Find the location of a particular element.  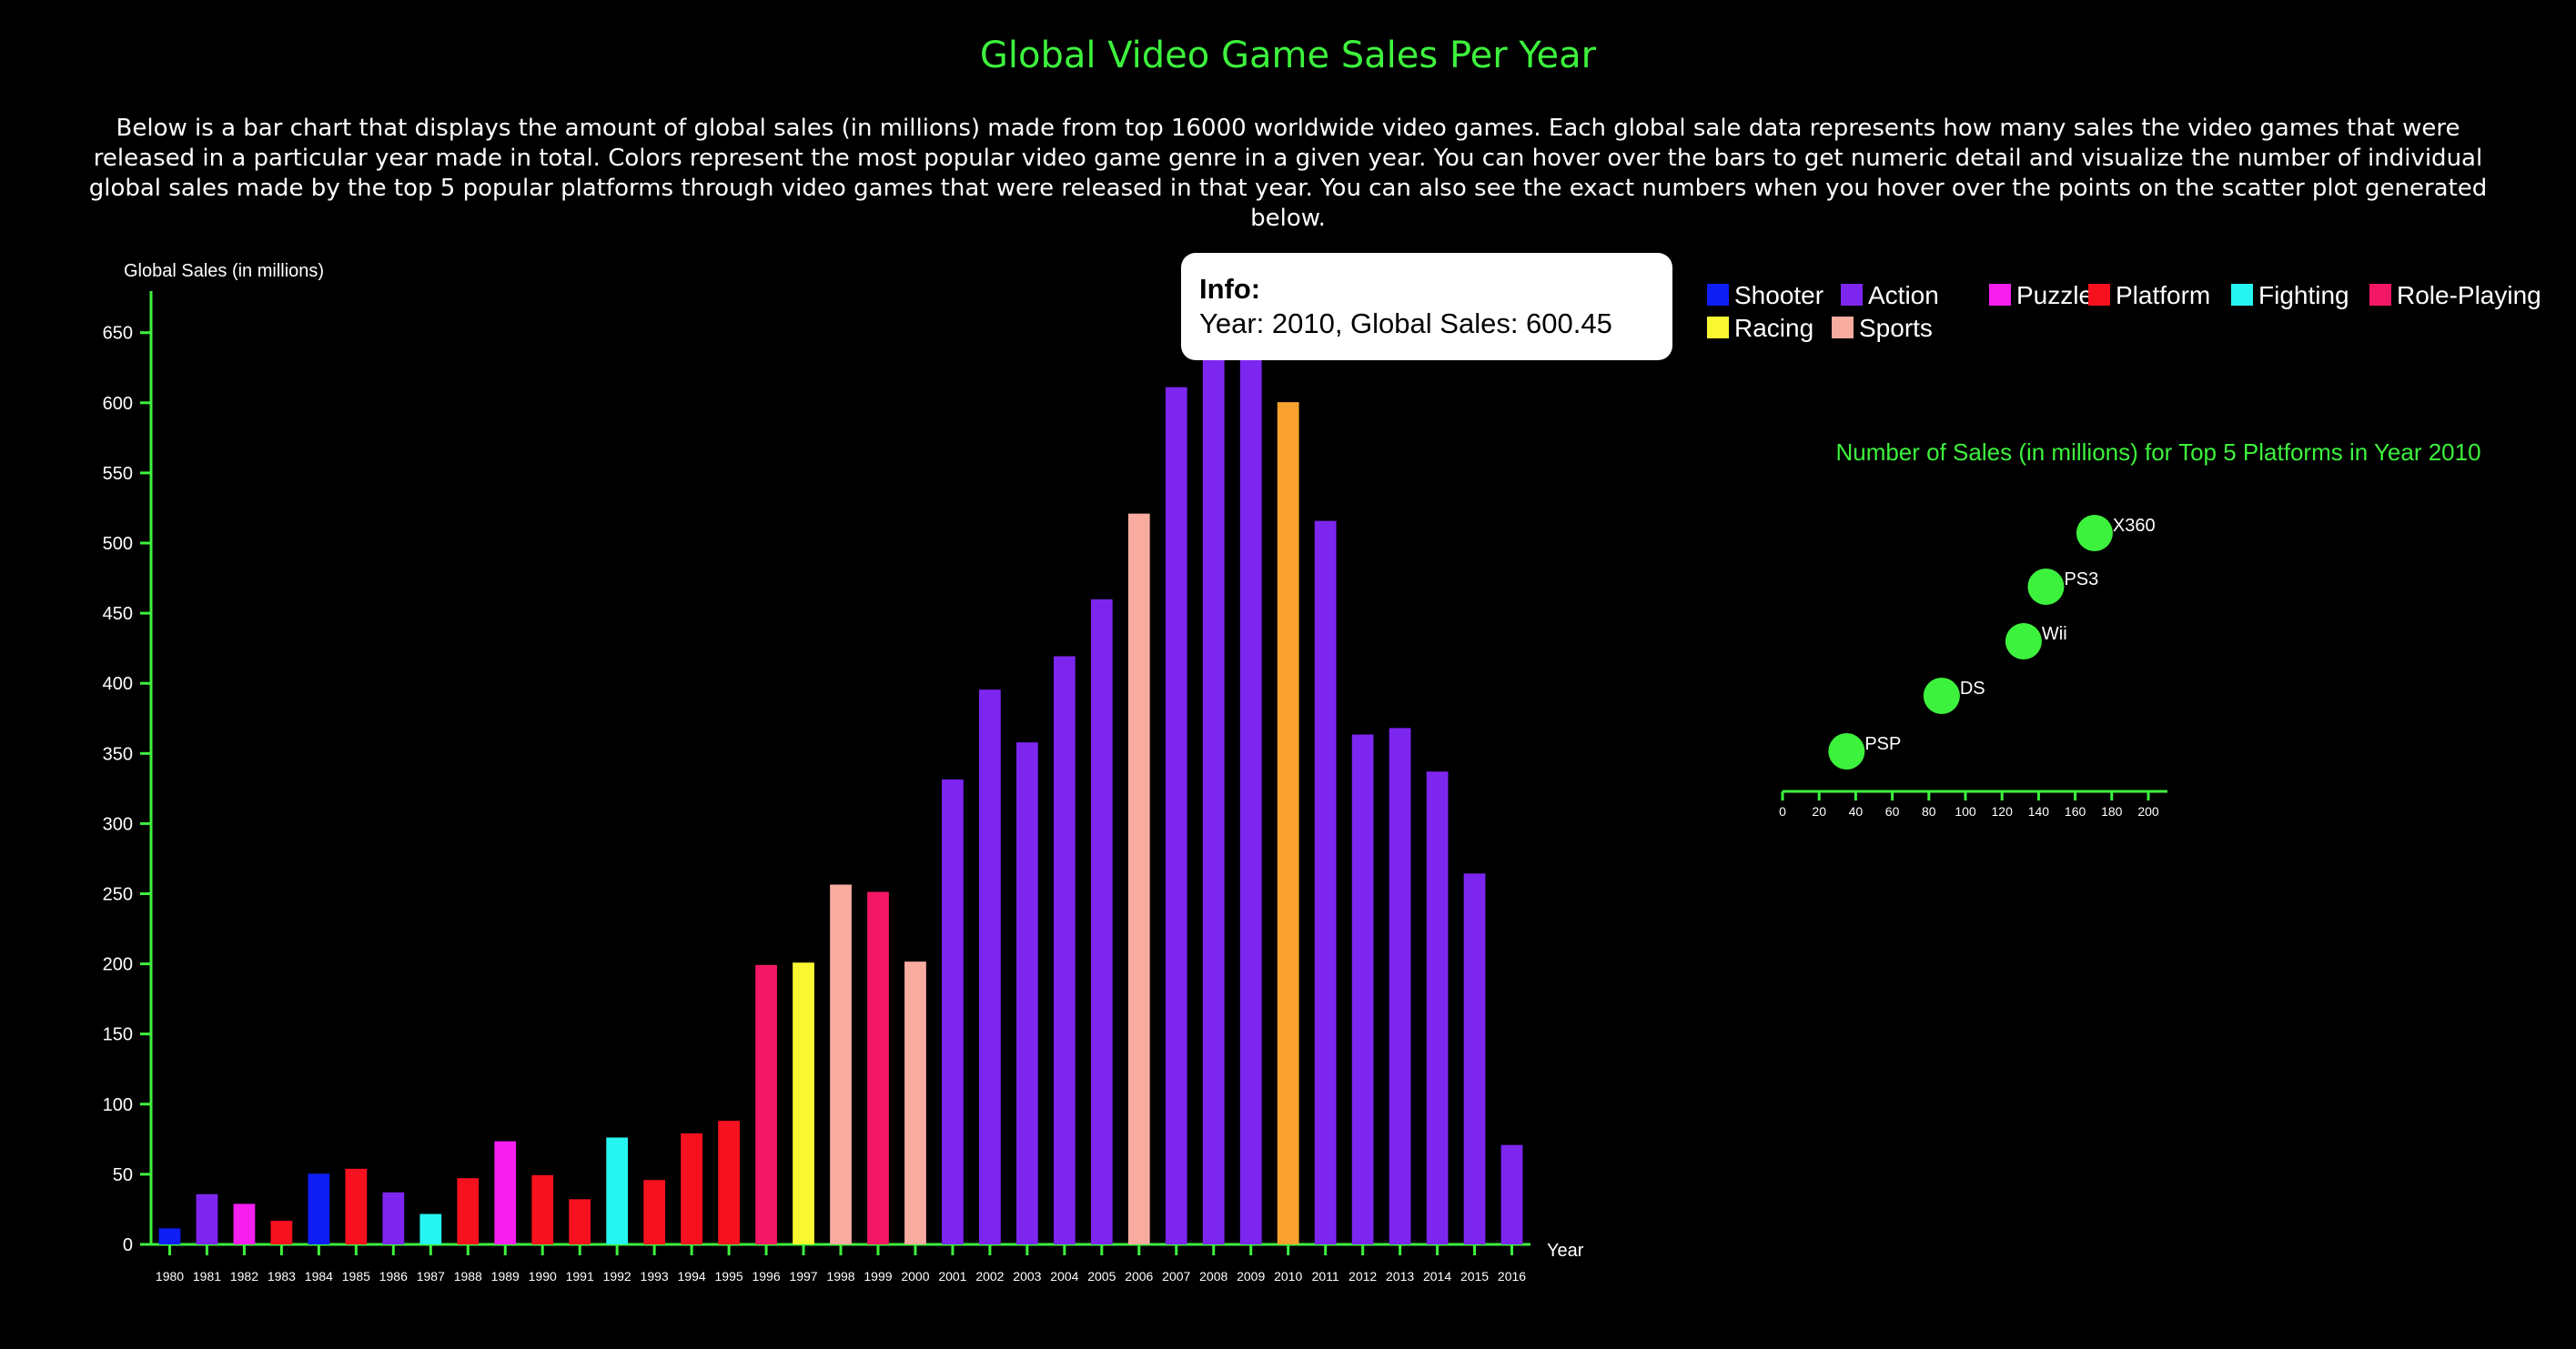

y-tick-label: 50 is located at coordinates (123, 1175).